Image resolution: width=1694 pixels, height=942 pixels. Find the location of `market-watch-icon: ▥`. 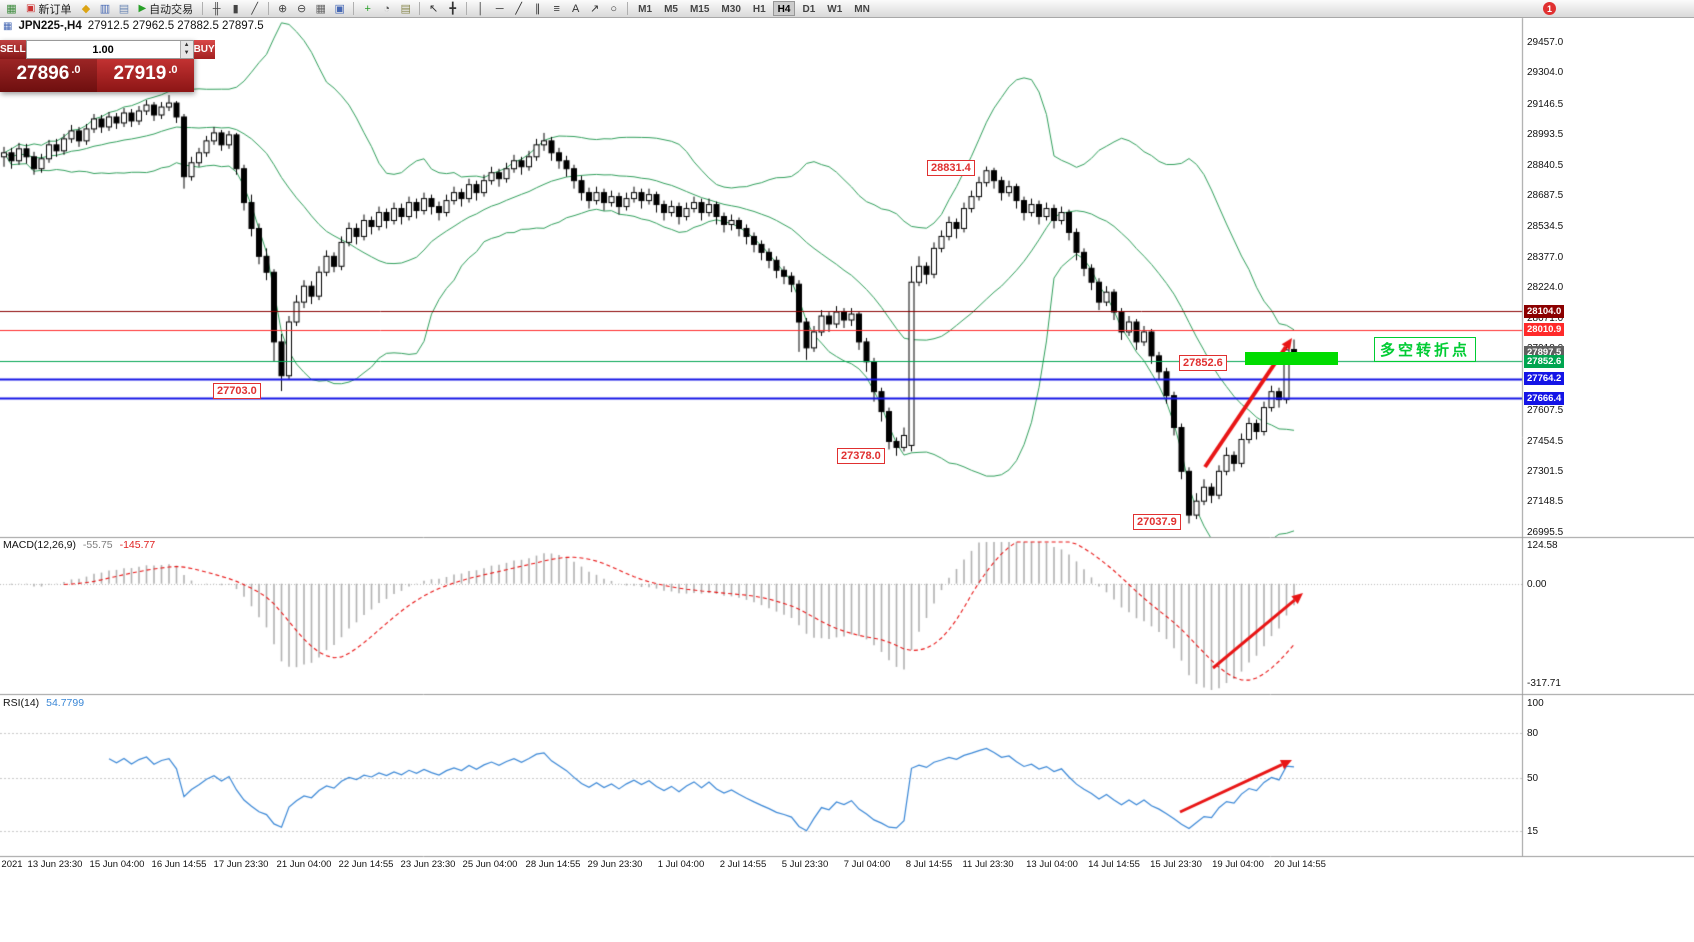

market-watch-icon: ▥ is located at coordinates (105, 9).